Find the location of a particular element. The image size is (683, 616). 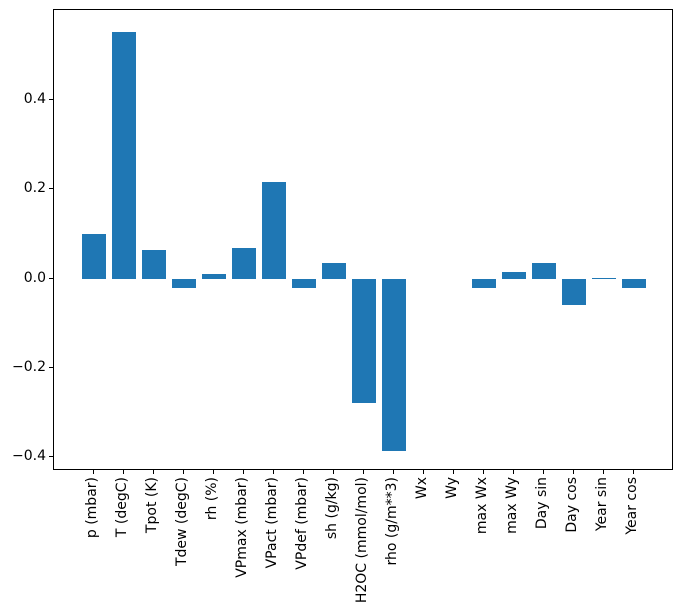

x-tick-label-day-cos: Day cos is located at coordinates (571, 505).